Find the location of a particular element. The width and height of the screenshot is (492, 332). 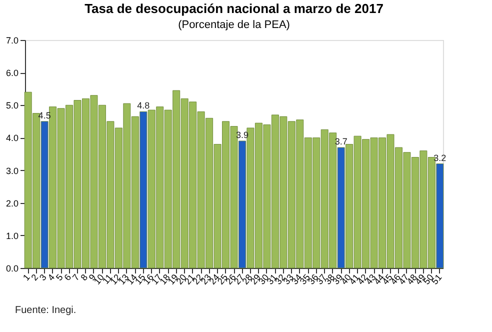

x-tick-label: 1 is located at coordinates (26, 277).